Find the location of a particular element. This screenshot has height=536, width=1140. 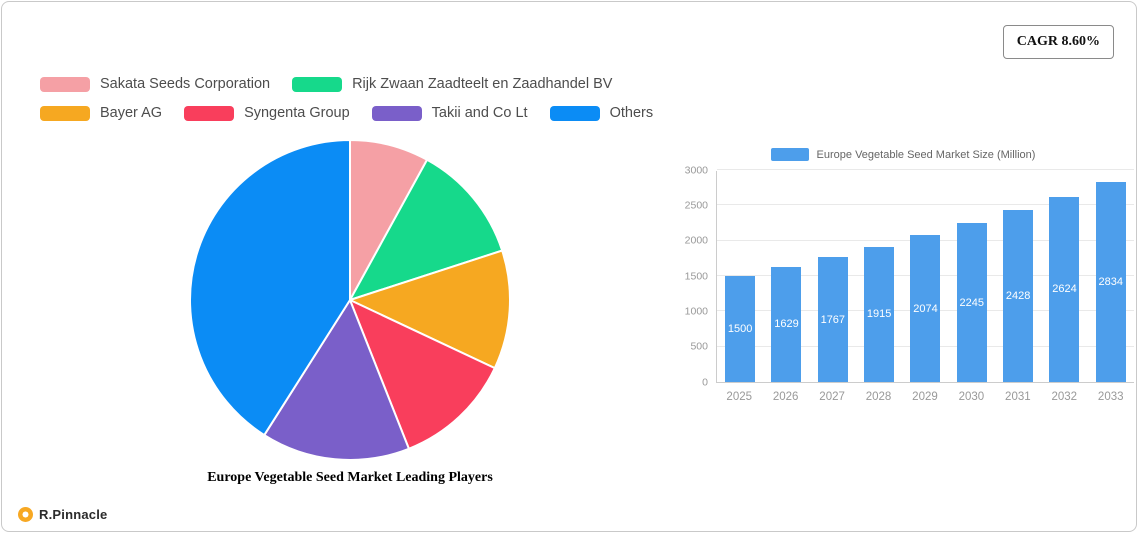

logo: R.Pinnacle is located at coordinates (62, 514).